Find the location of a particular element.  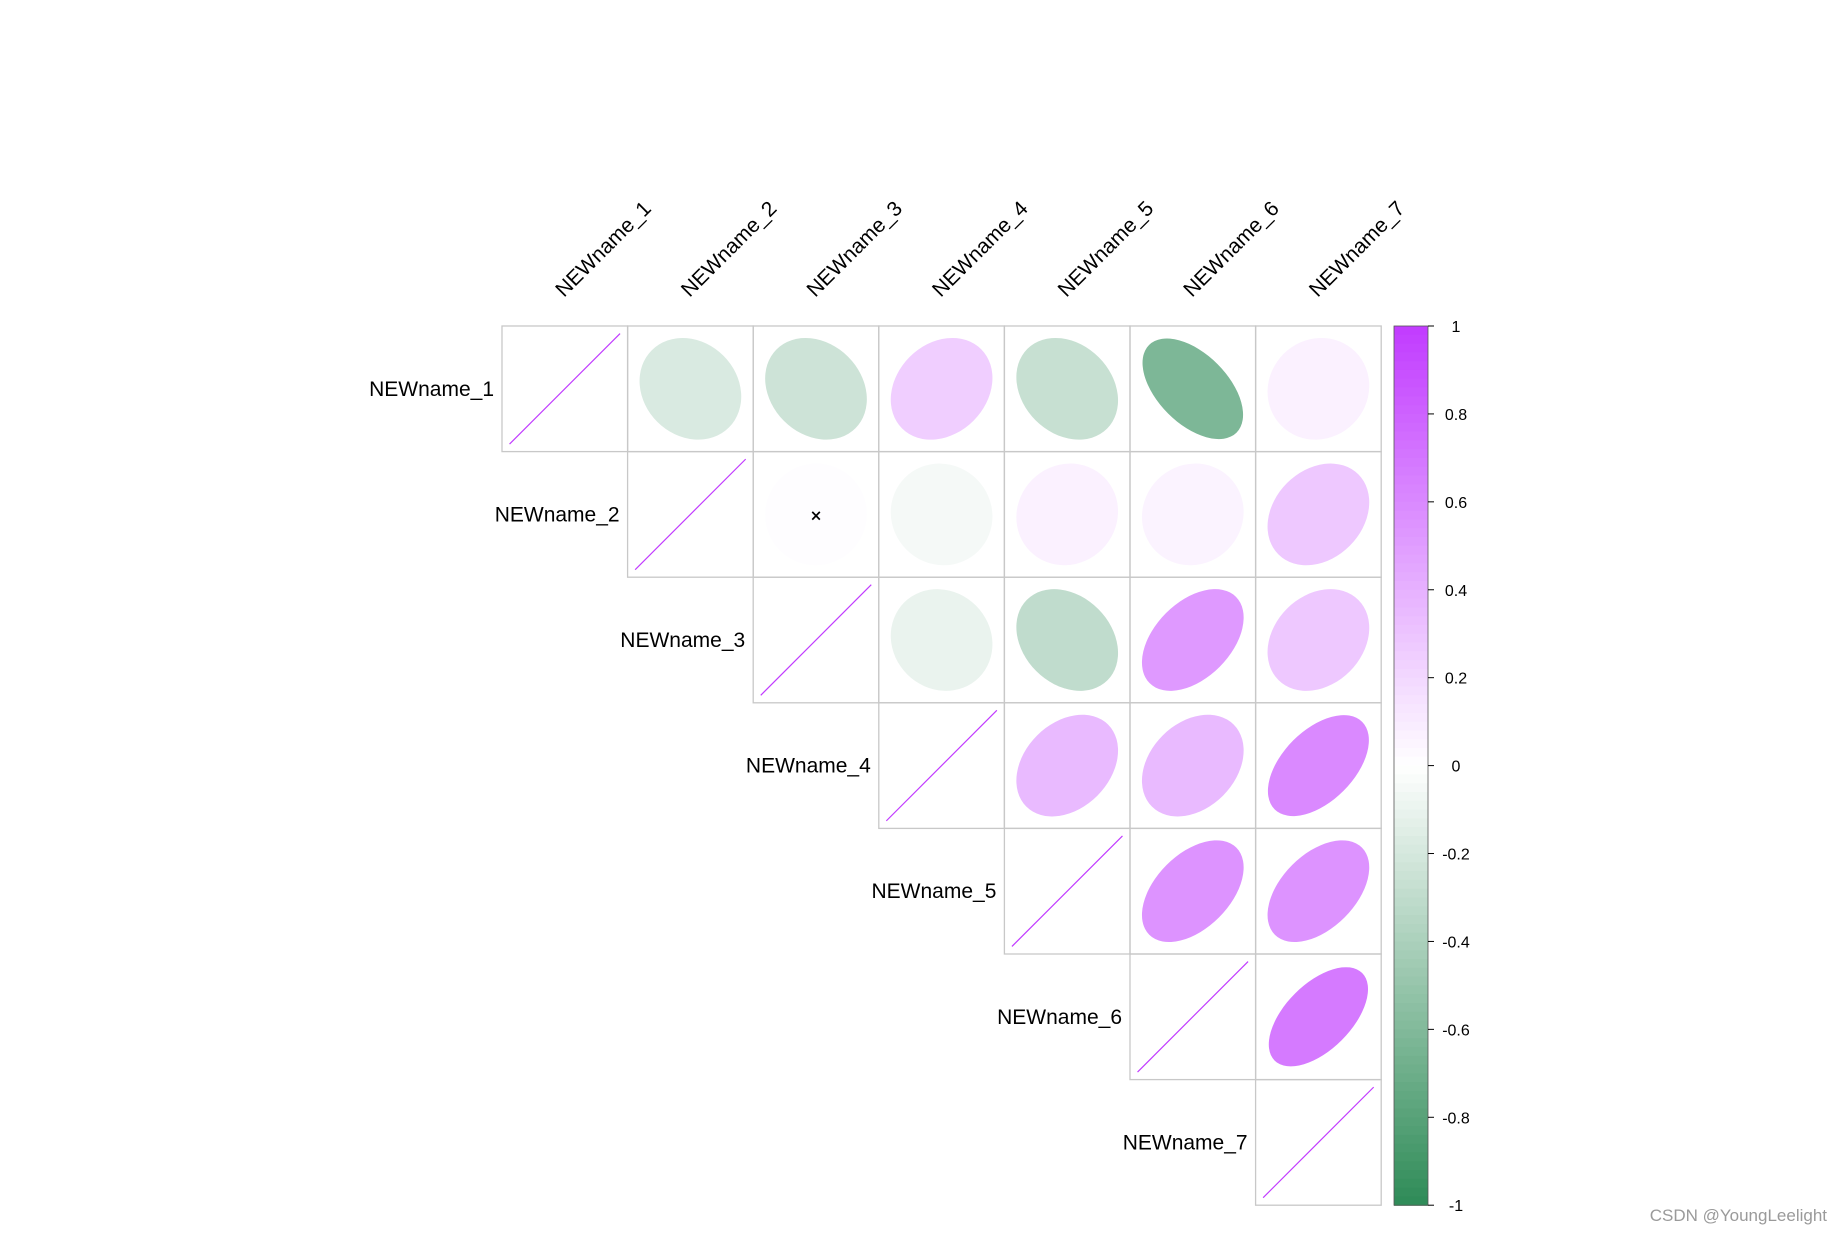

column-label-2: NEWname_2 is located at coordinates (729, 249).